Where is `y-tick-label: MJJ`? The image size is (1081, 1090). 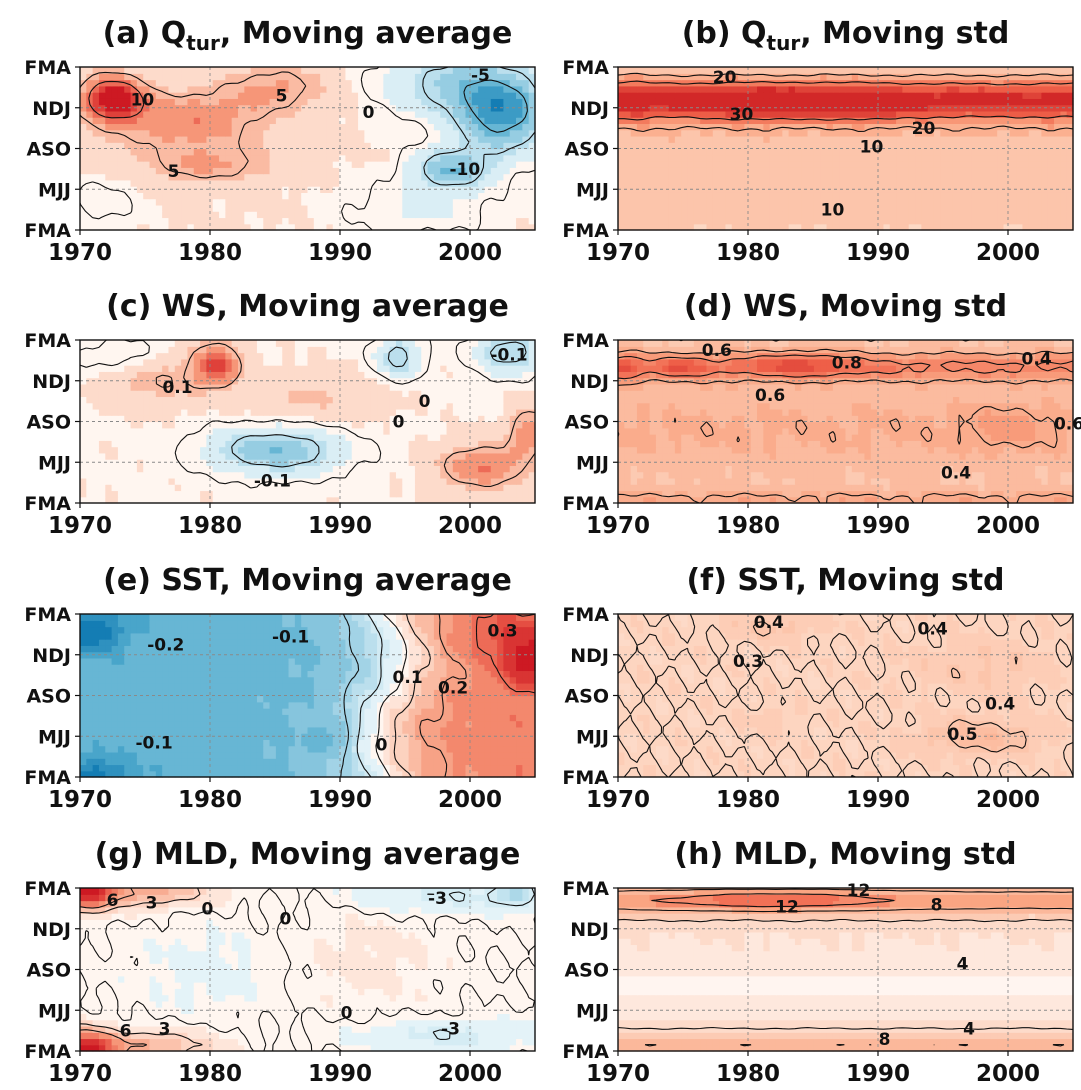 y-tick-label: MJJ is located at coordinates (54, 190).